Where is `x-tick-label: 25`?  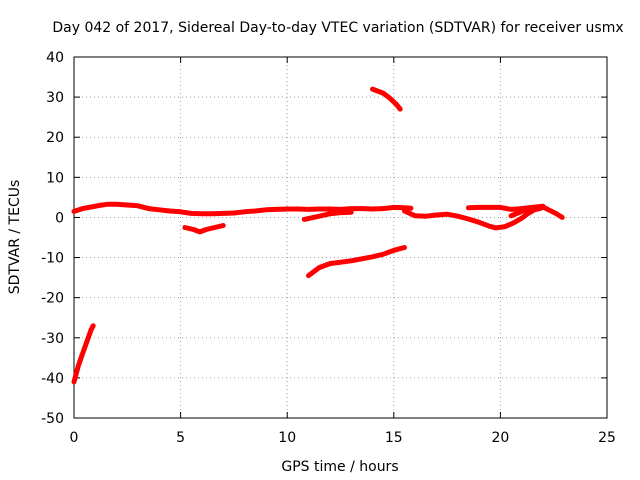 x-tick-label: 25 is located at coordinates (607, 438).